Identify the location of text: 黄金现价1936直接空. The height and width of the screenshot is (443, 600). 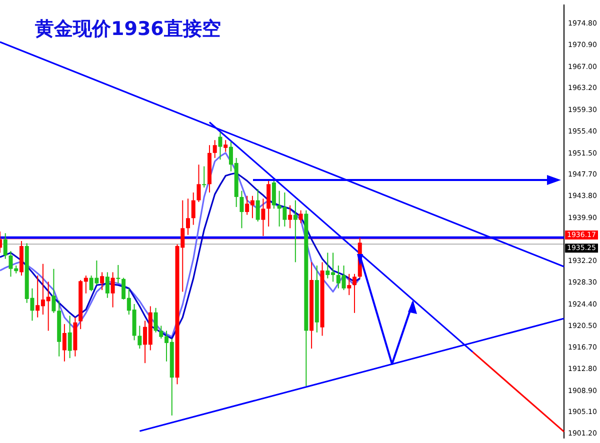
(128, 29).